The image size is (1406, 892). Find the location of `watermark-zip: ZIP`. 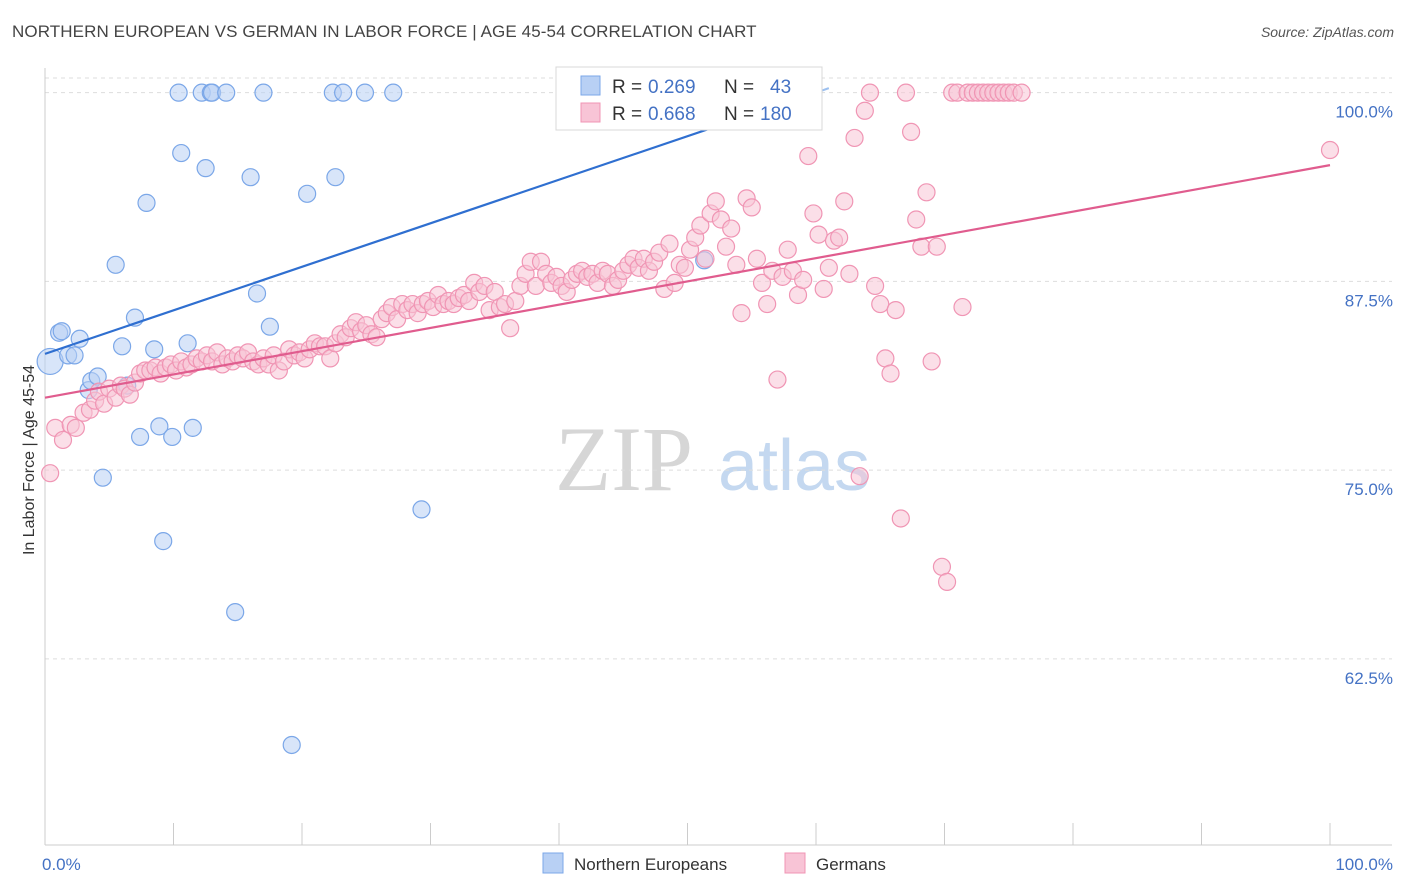

watermark-zip: ZIP is located at coordinates (624, 459).